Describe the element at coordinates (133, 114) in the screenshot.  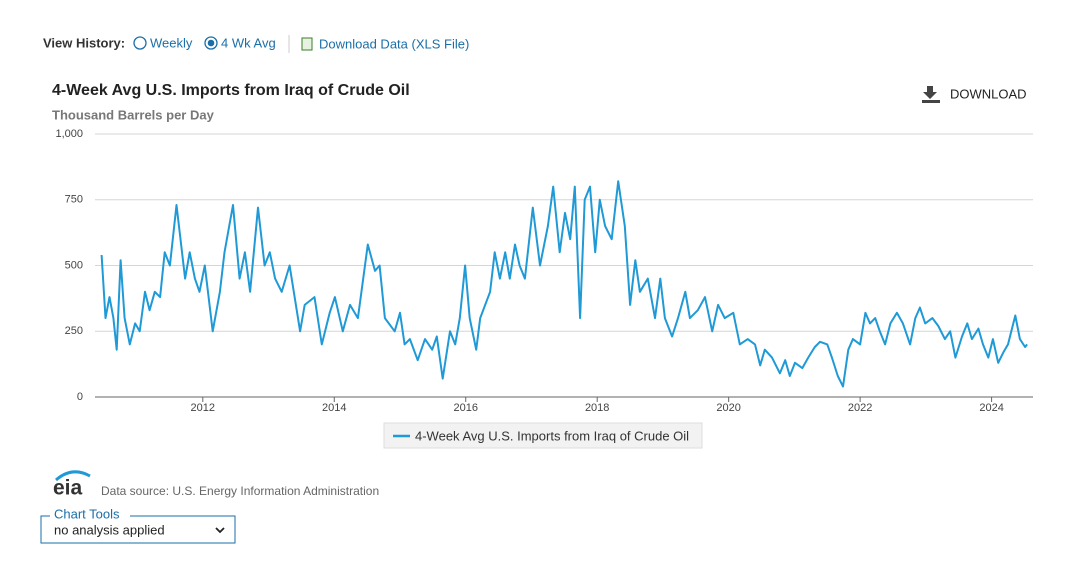
I see `y-axis-unit: Thousand Barrels per Day` at that location.